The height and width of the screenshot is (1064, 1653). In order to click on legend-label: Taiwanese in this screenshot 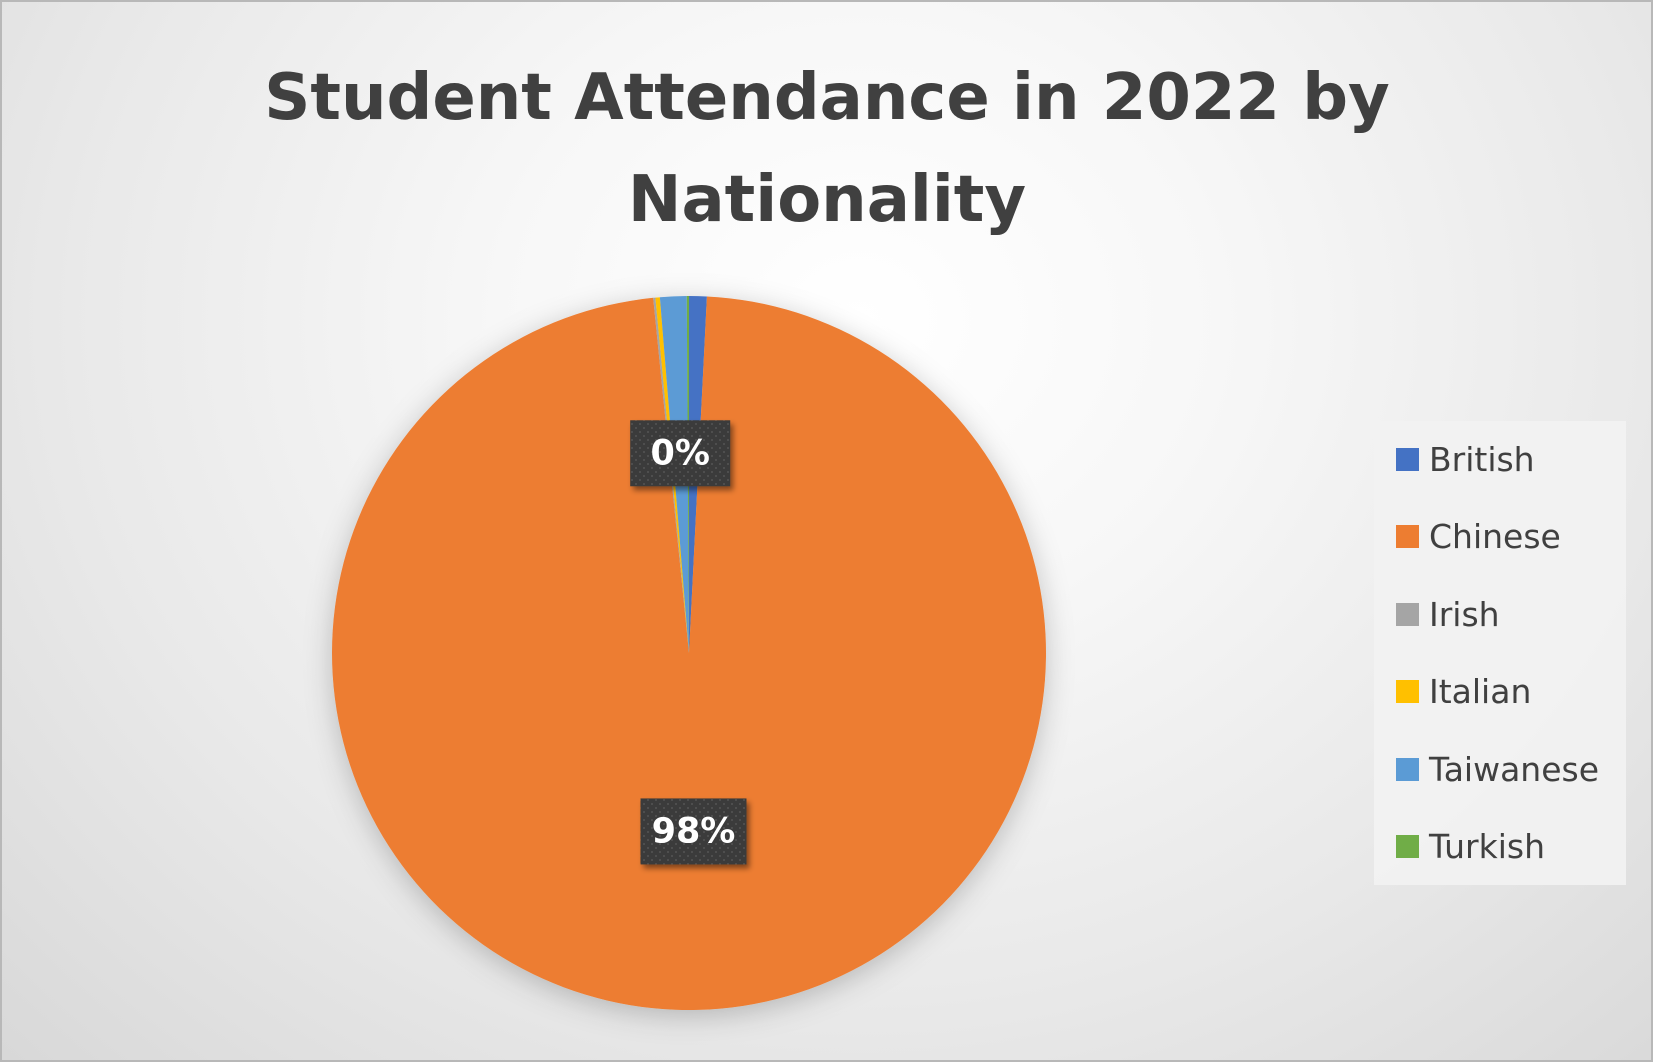, I will do `click(1514, 769)`.